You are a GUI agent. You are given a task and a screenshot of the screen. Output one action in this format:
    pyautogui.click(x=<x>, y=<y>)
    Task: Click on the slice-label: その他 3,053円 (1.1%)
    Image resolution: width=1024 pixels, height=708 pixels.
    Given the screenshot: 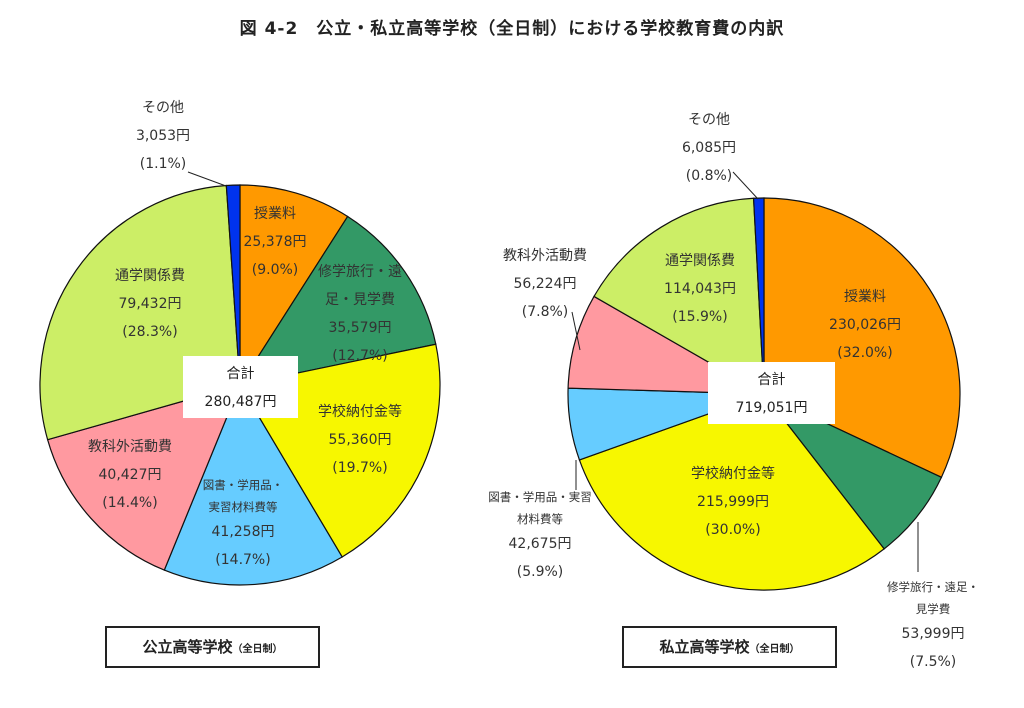 What is the action you would take?
    pyautogui.click(x=163, y=136)
    